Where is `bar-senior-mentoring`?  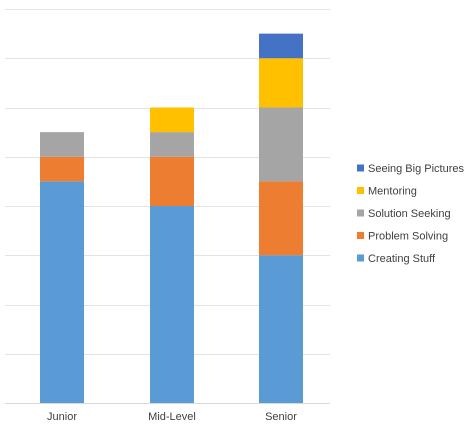 bar-senior-mentoring is located at coordinates (281, 83).